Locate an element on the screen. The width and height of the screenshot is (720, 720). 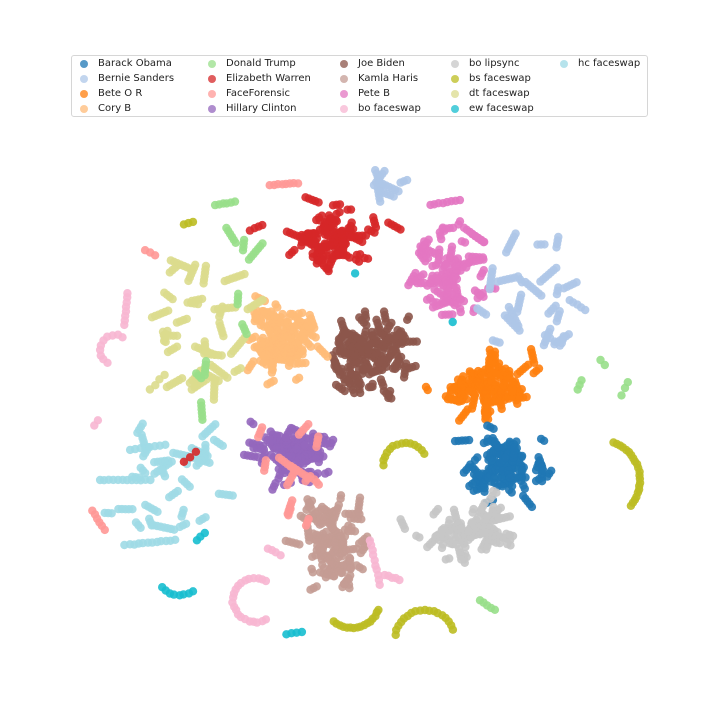
legend-entry: bo lipsync is located at coordinates (485, 64).